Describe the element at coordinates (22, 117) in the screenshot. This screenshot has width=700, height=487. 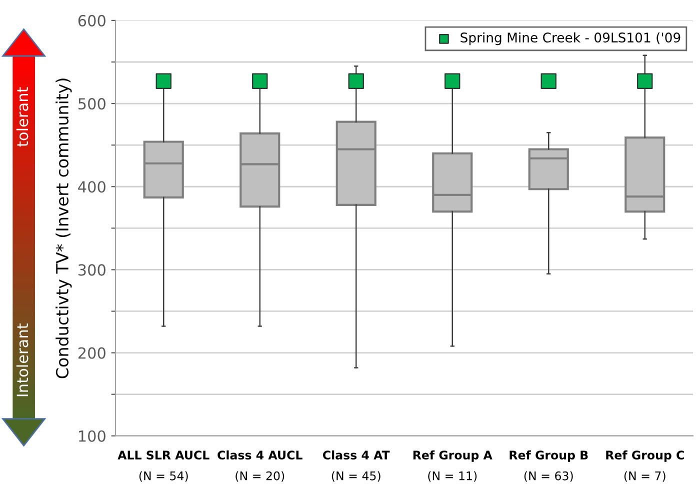
I see `text: tolerant` at that location.